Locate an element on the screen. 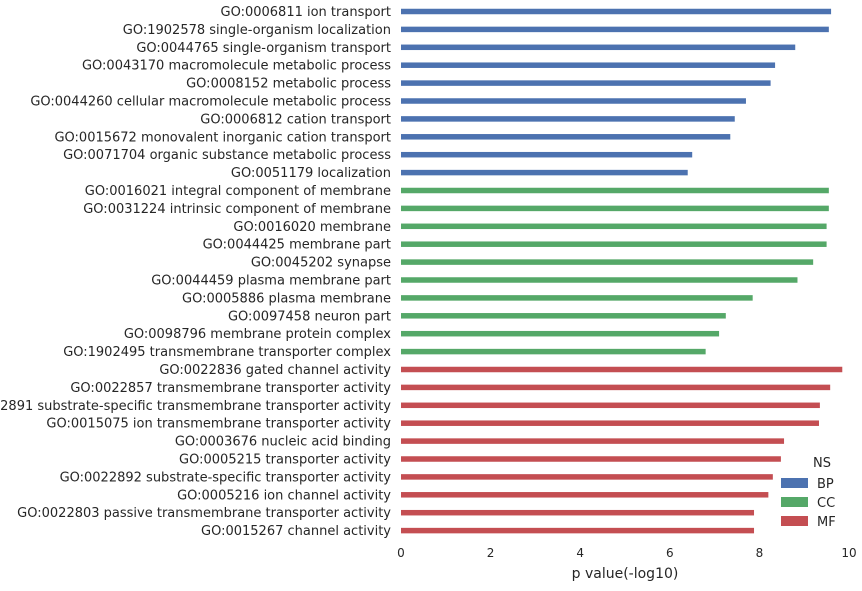 The height and width of the screenshot is (591, 862). category-label: GO:0044765 single-organism transport is located at coordinates (263, 48).